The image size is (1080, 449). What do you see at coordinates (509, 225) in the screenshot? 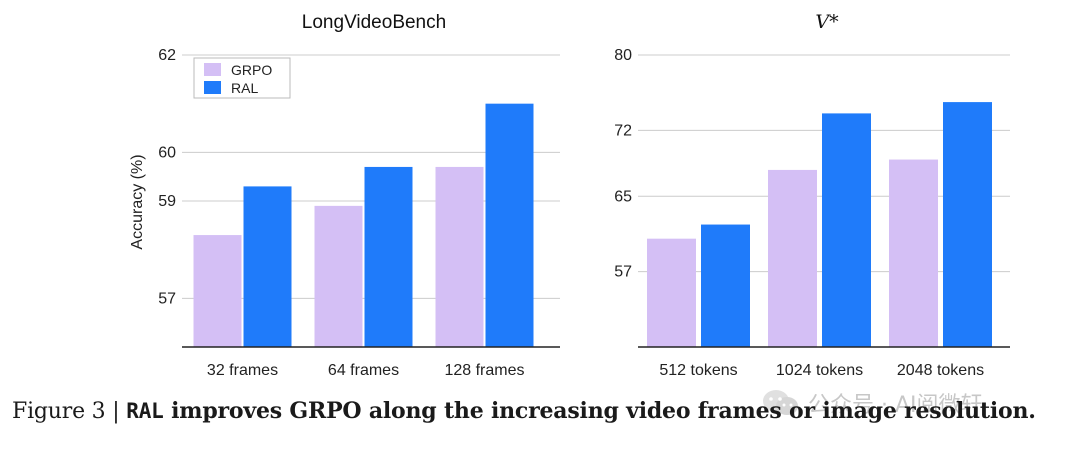
I see `bar-ral-128-frames` at bounding box center [509, 225].